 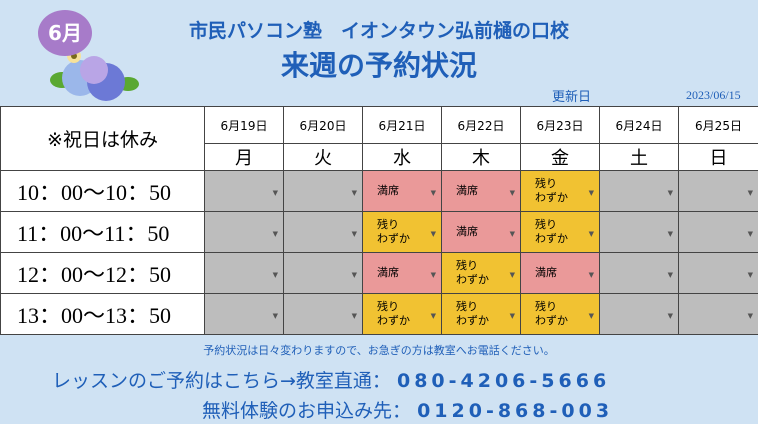 What do you see at coordinates (560, 125) in the screenshot?
I see `date-header: 6月23日` at bounding box center [560, 125].